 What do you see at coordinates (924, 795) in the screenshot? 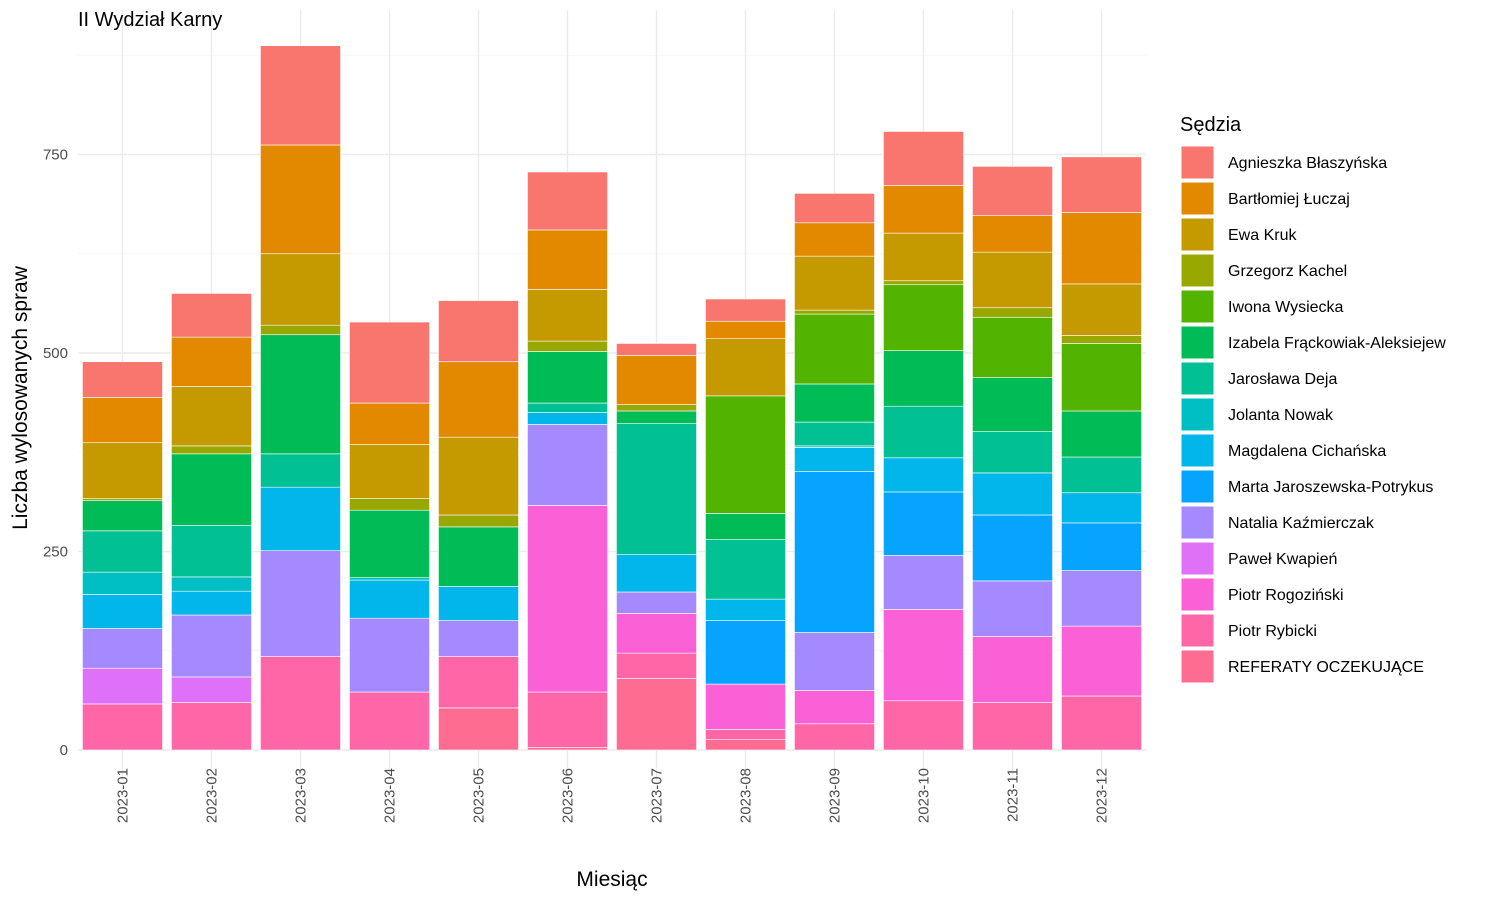
I see `x-tick-label: 2023-10` at bounding box center [924, 795].